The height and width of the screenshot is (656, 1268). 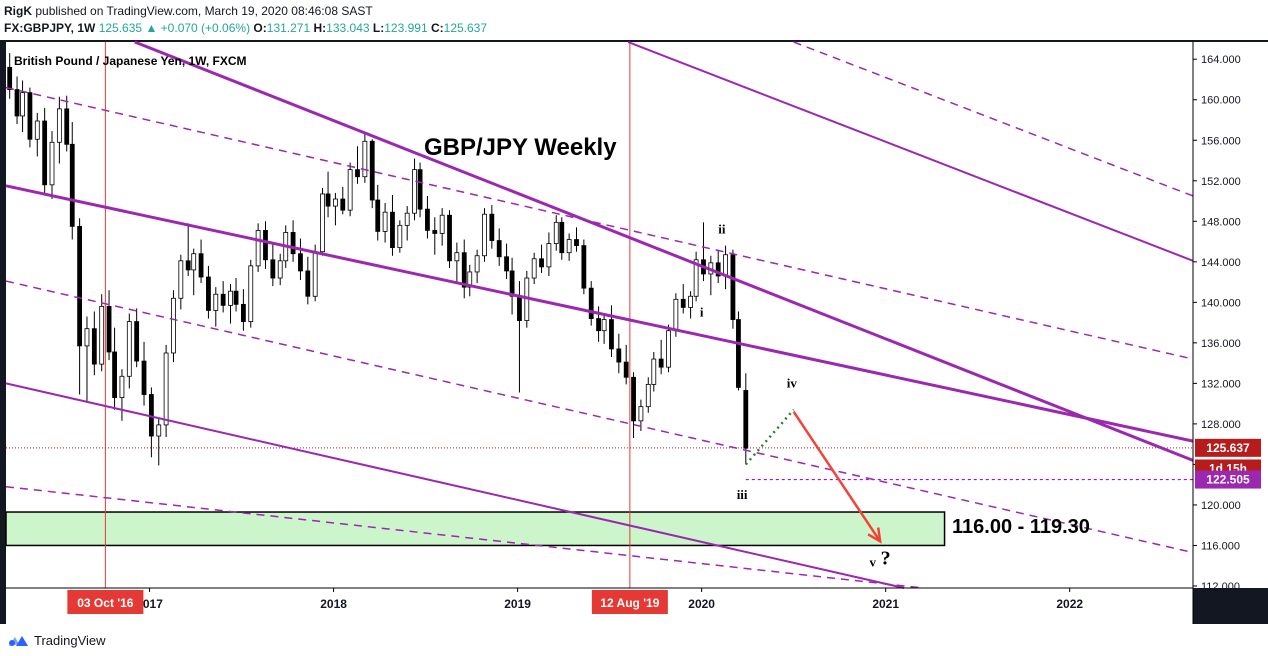 What do you see at coordinates (1221, 506) in the screenshot?
I see `y-tick-label: 120.000` at bounding box center [1221, 506].